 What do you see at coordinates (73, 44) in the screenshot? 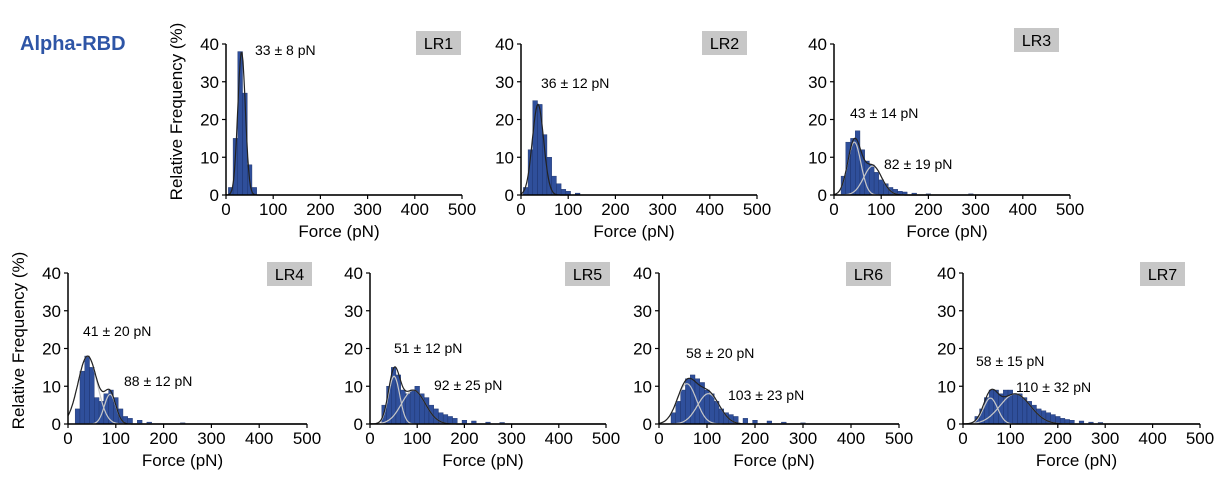
I see `figure-title: Alpha-RBD` at bounding box center [73, 44].